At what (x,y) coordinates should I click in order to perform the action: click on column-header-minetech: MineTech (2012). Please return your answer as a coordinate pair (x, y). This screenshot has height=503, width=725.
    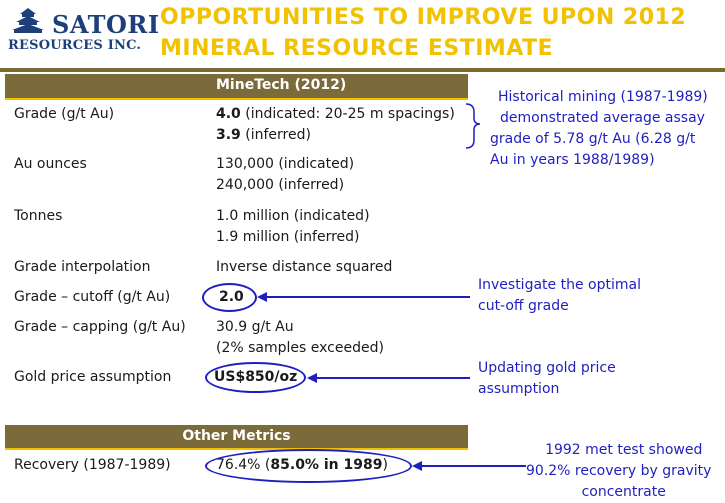
    Looking at the image, I should click on (281, 85).